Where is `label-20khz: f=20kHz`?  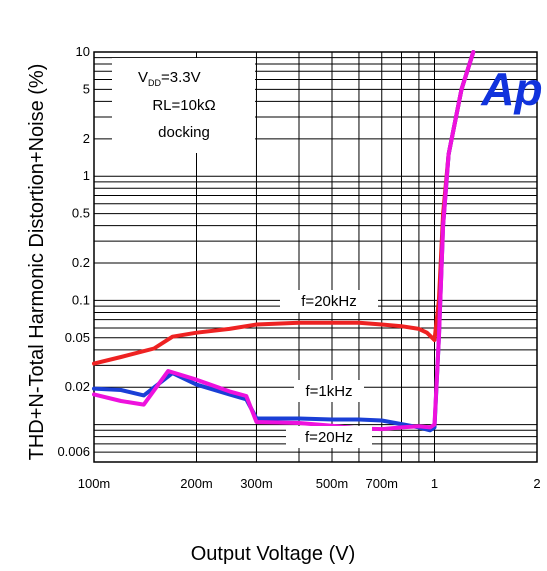 label-20khz: f=20kHz is located at coordinates (328, 301).